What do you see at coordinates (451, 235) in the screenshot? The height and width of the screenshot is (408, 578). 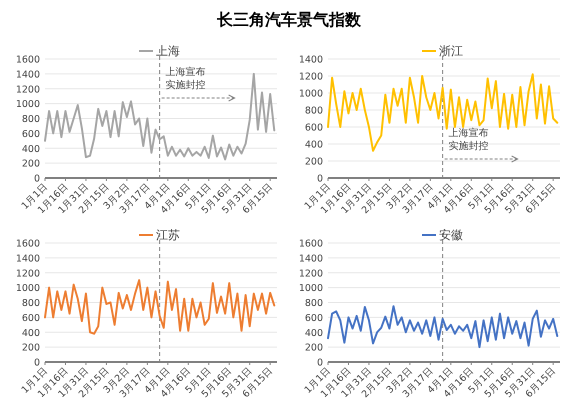 I see `legend-label: 安徽` at bounding box center [451, 235].